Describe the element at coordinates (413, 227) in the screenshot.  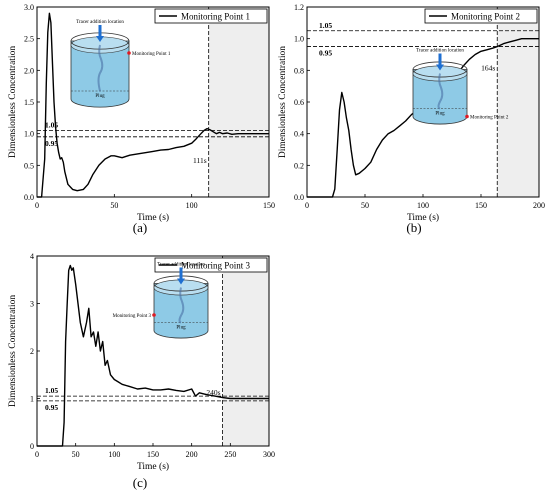
I see `panel-label: (b)` at that location.